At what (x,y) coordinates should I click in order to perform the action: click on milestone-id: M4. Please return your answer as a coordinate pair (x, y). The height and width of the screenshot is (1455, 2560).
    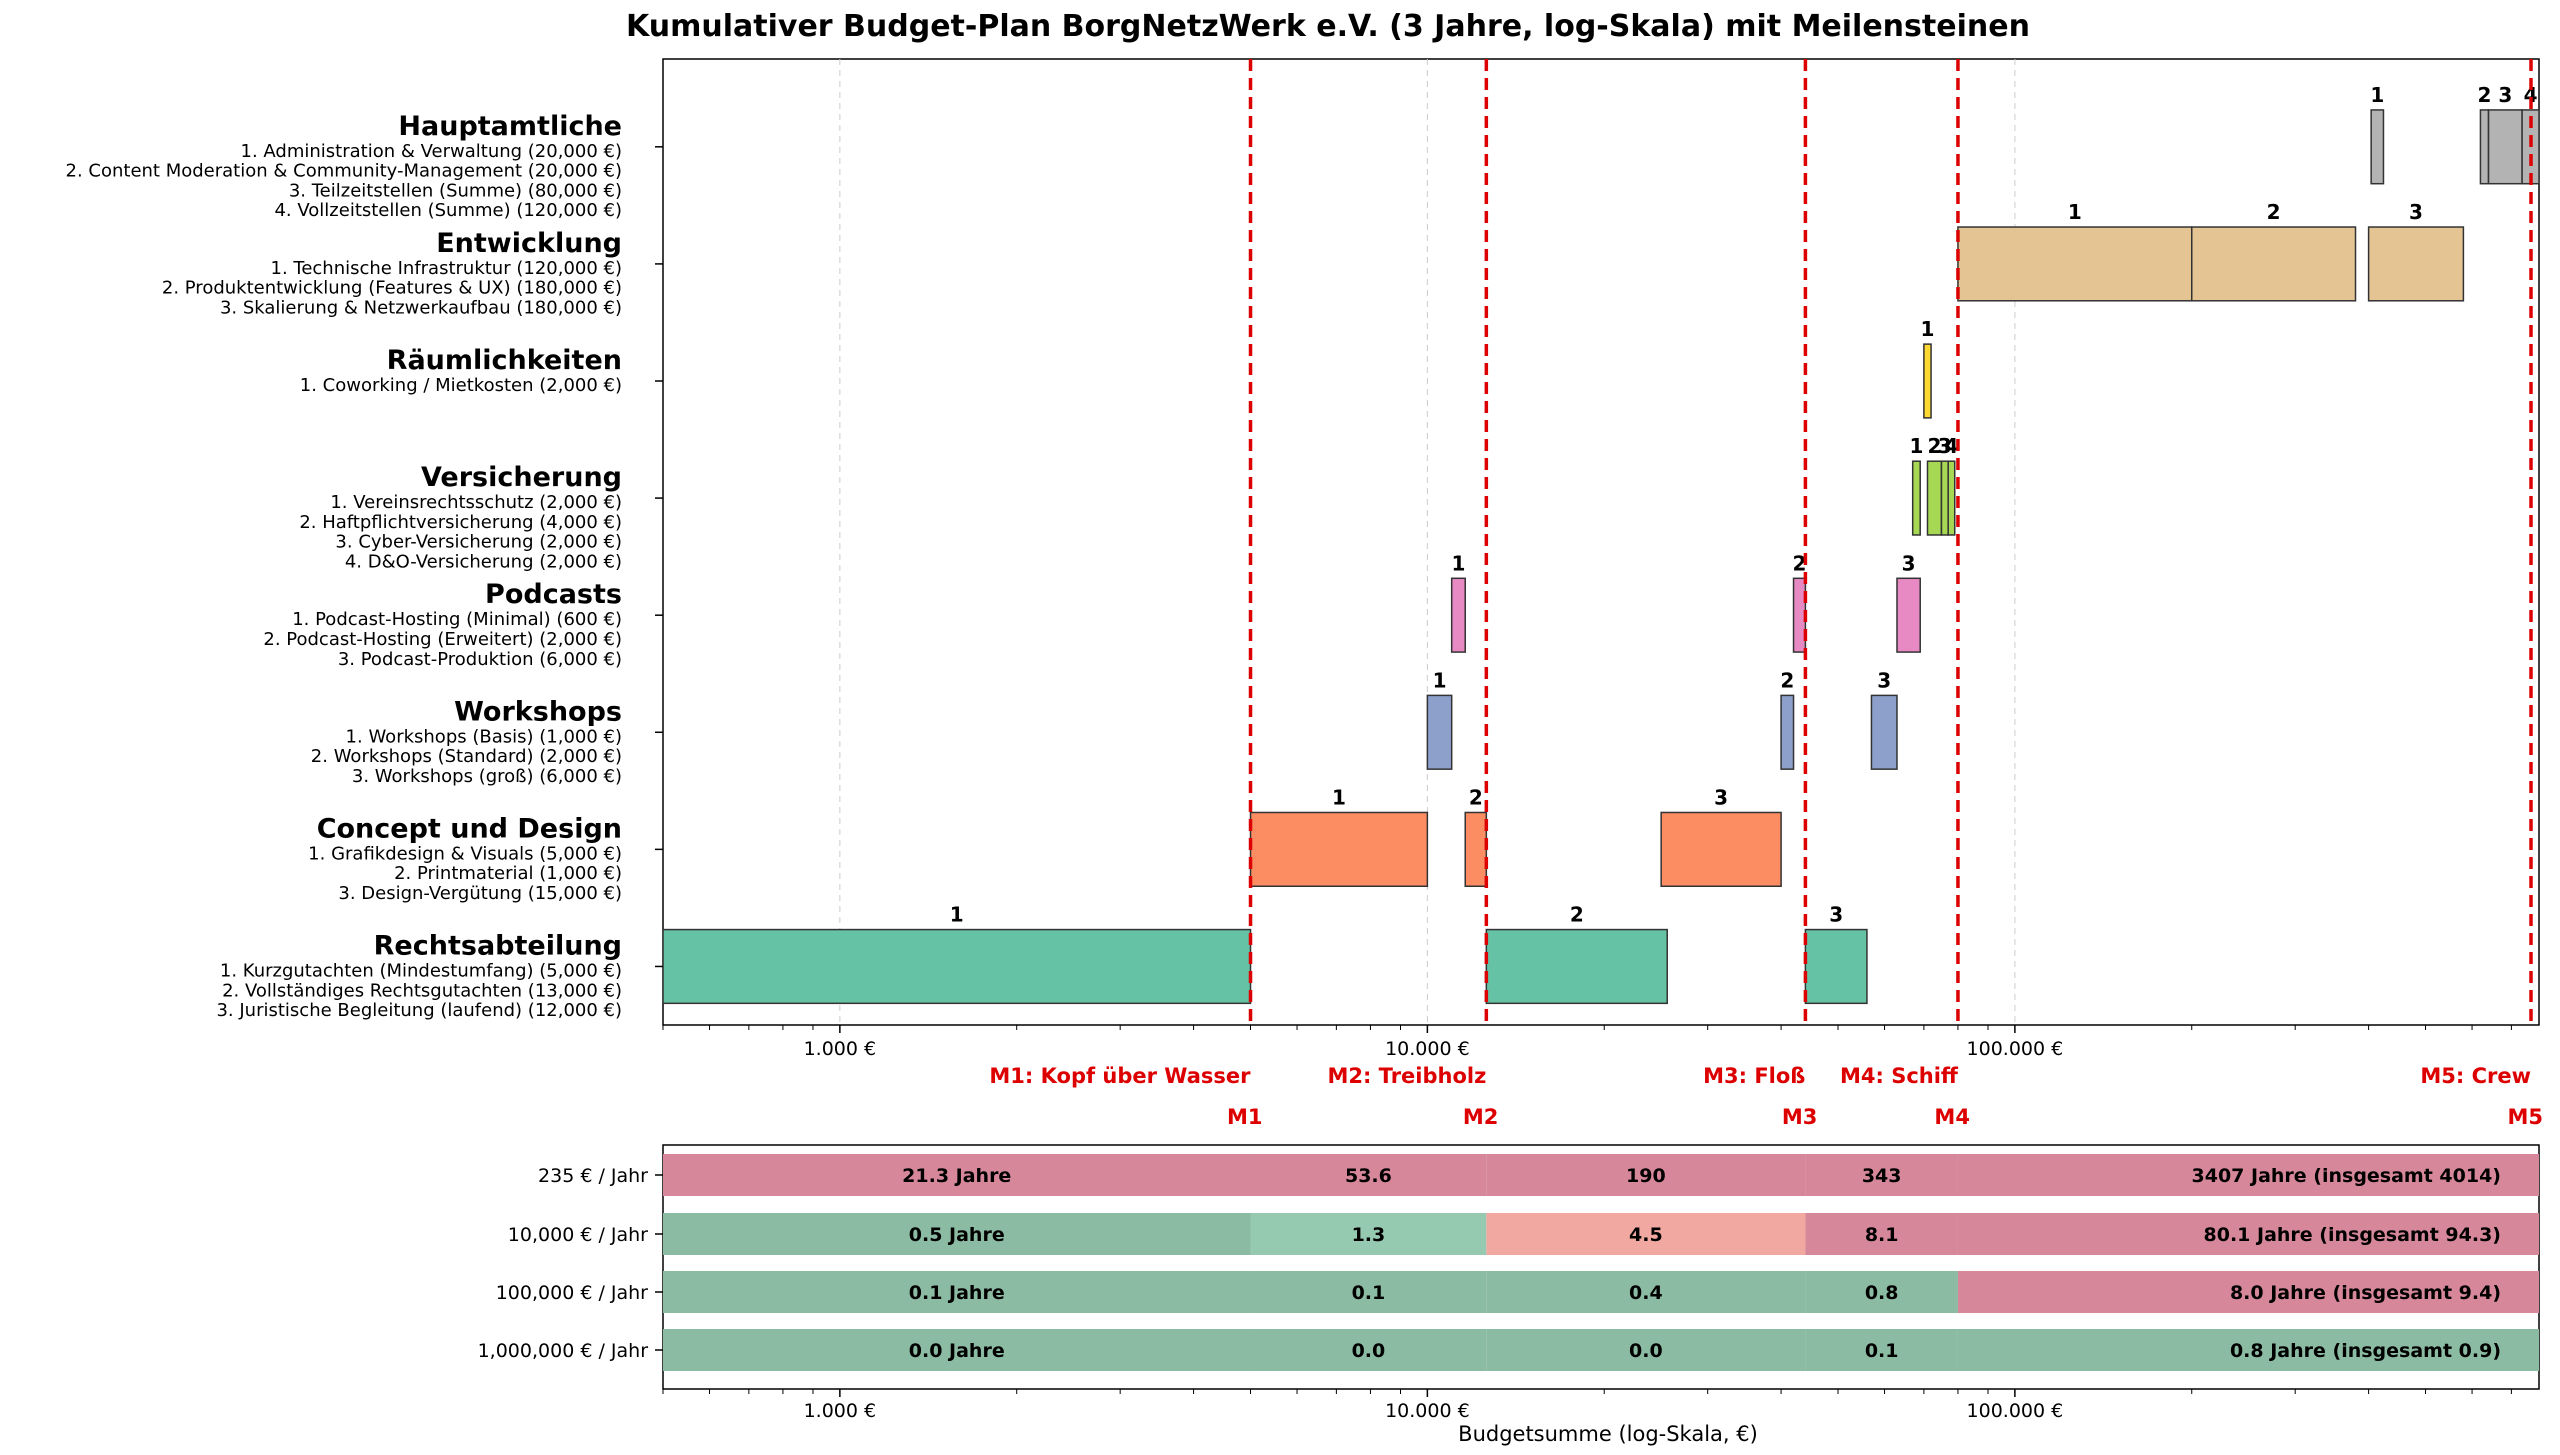
    Looking at the image, I should click on (1952, 1117).